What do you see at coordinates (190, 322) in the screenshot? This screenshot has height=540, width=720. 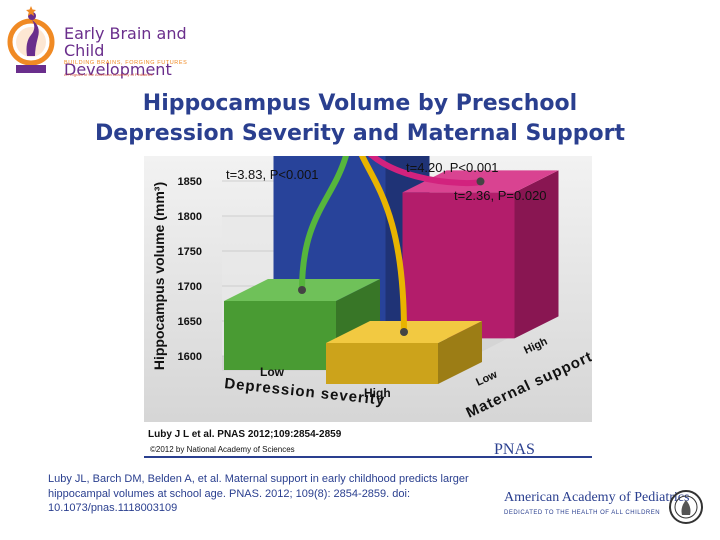 I see `y-tick-label: 1650` at bounding box center [190, 322].